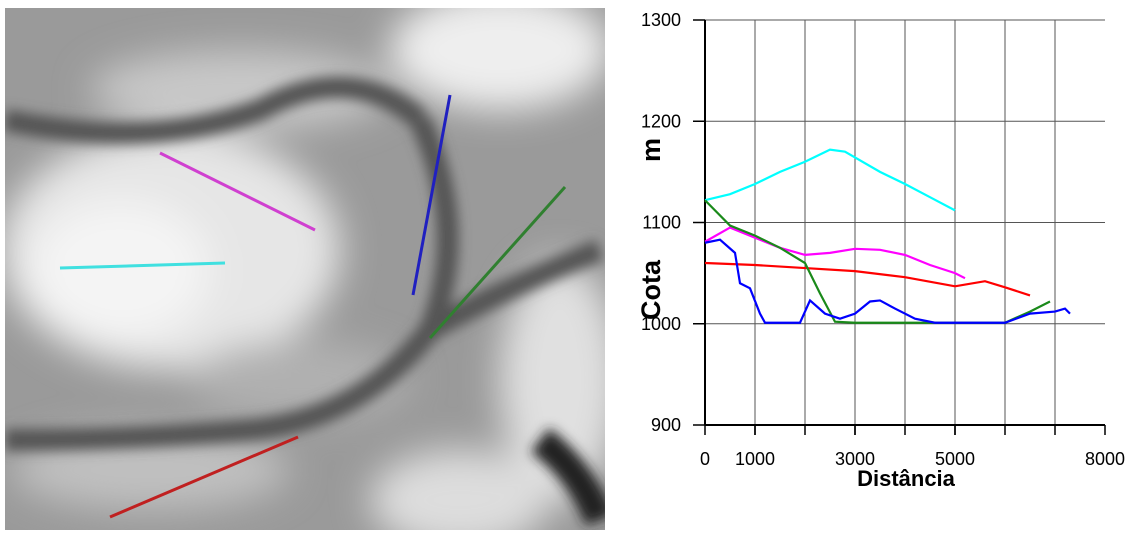 Image resolution: width=1140 pixels, height=533 pixels. Describe the element at coordinates (661, 324) in the screenshot. I see `y-tick-label: 1000` at that location.